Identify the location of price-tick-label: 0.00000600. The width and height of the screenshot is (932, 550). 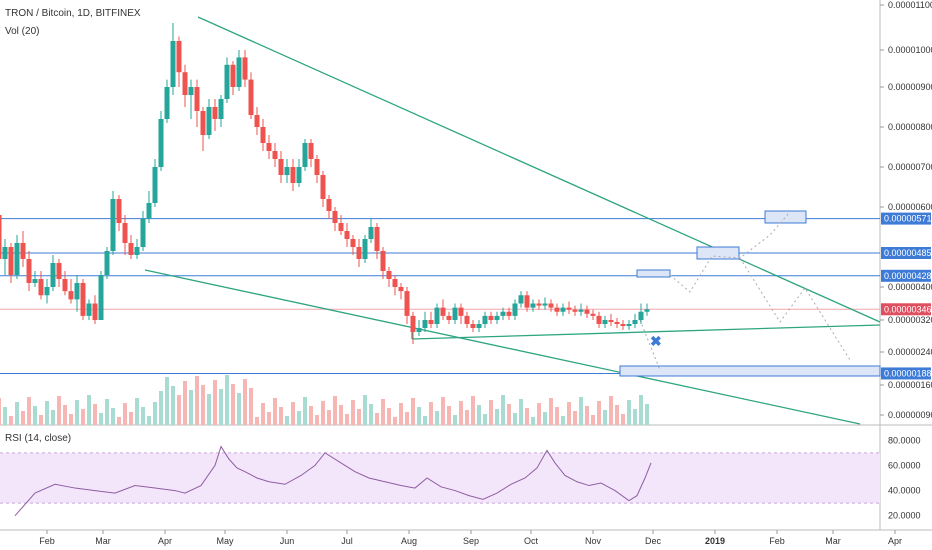
(910, 207).